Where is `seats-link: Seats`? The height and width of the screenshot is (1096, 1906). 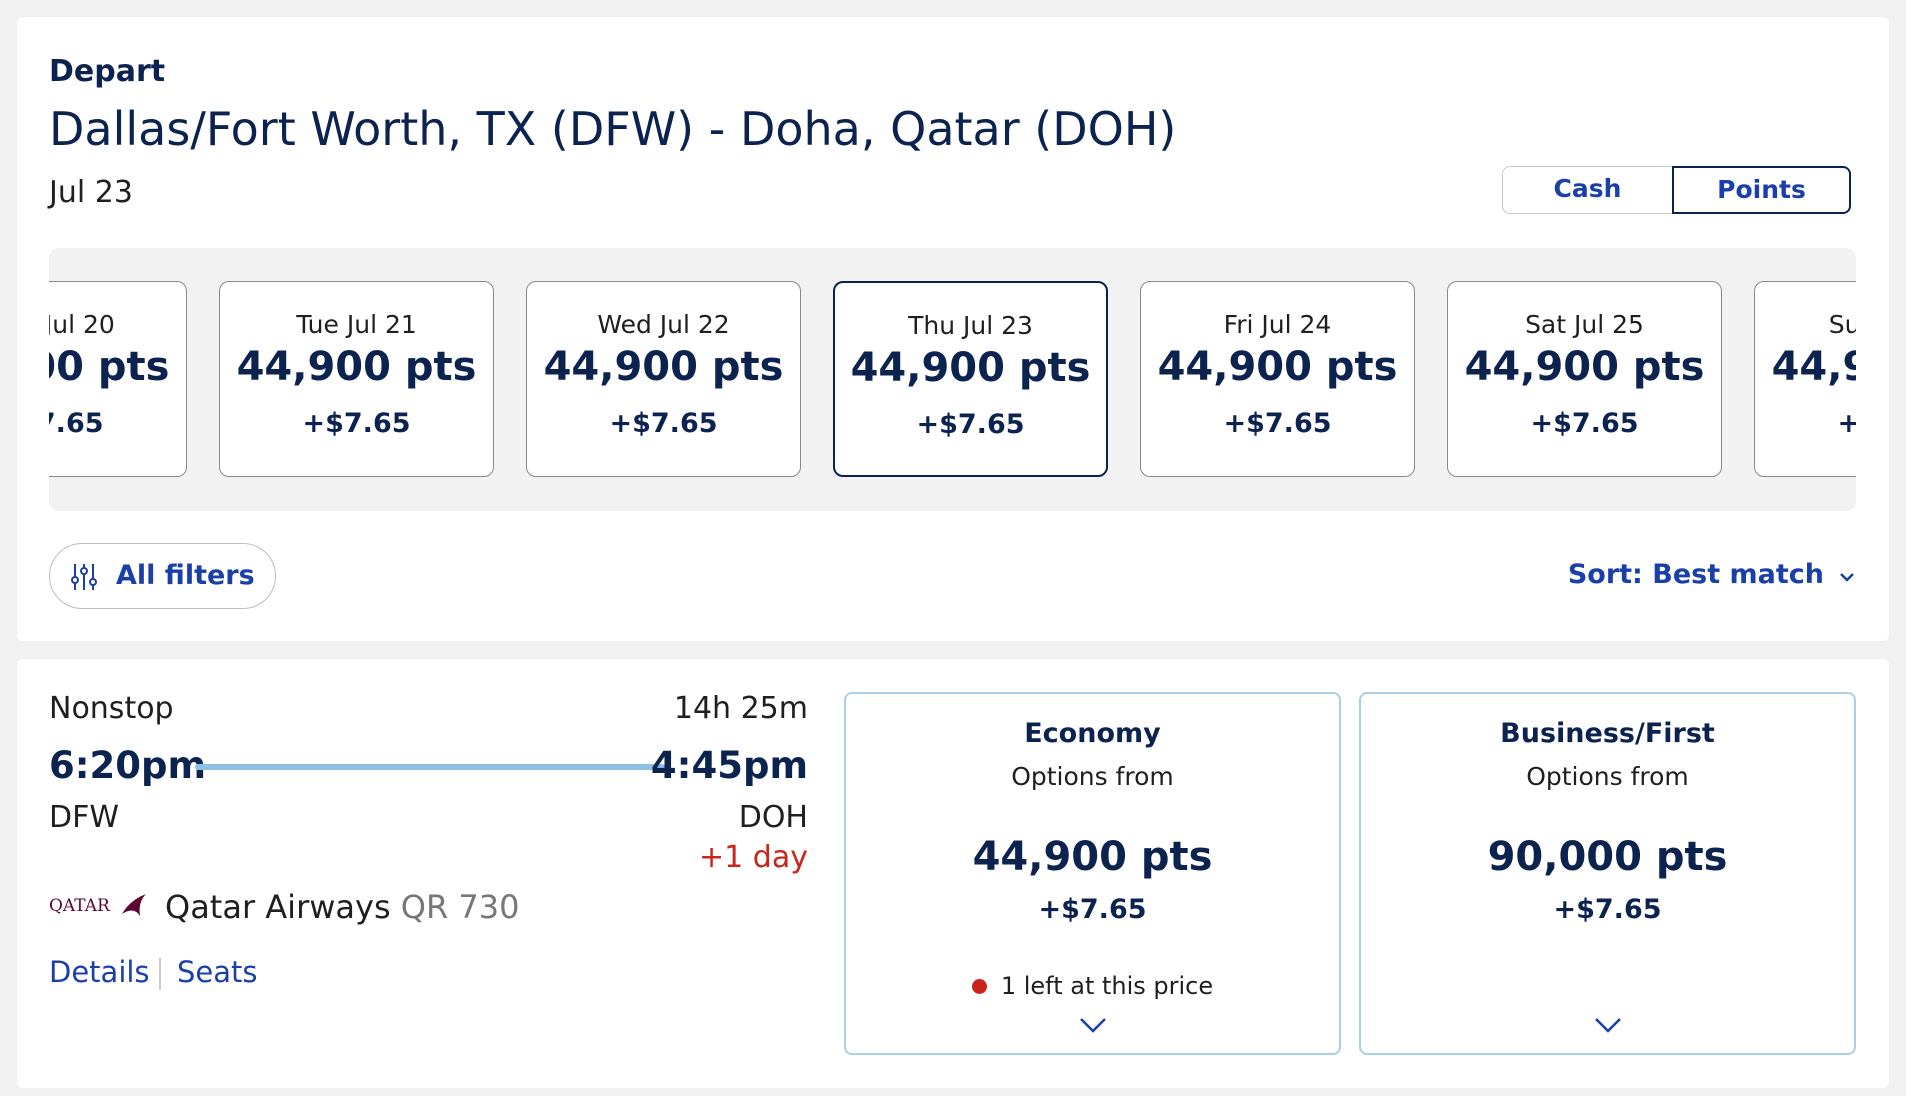
seats-link: Seats is located at coordinates (217, 972).